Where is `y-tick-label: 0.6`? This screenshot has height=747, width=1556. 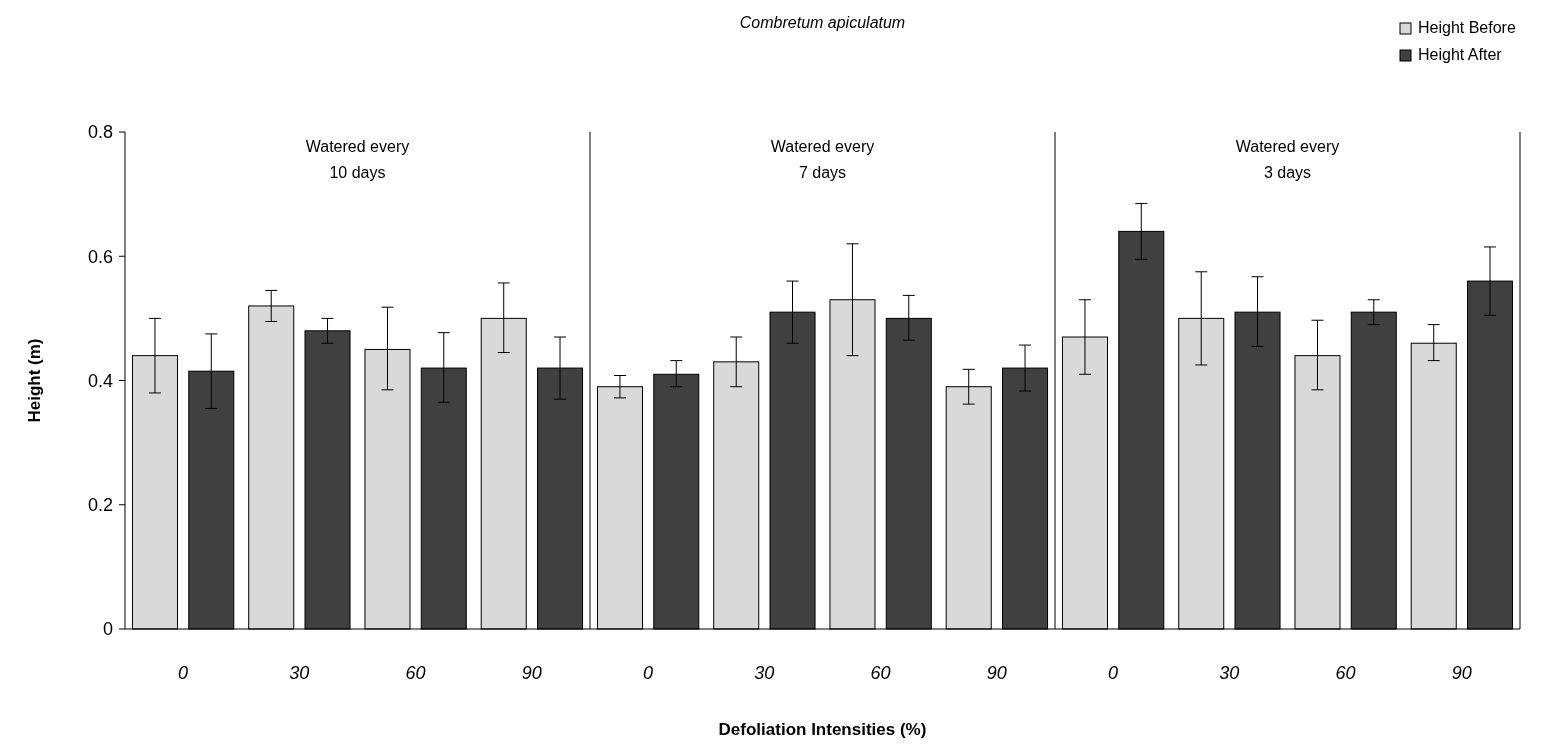
y-tick-label: 0.6 is located at coordinates (100, 256).